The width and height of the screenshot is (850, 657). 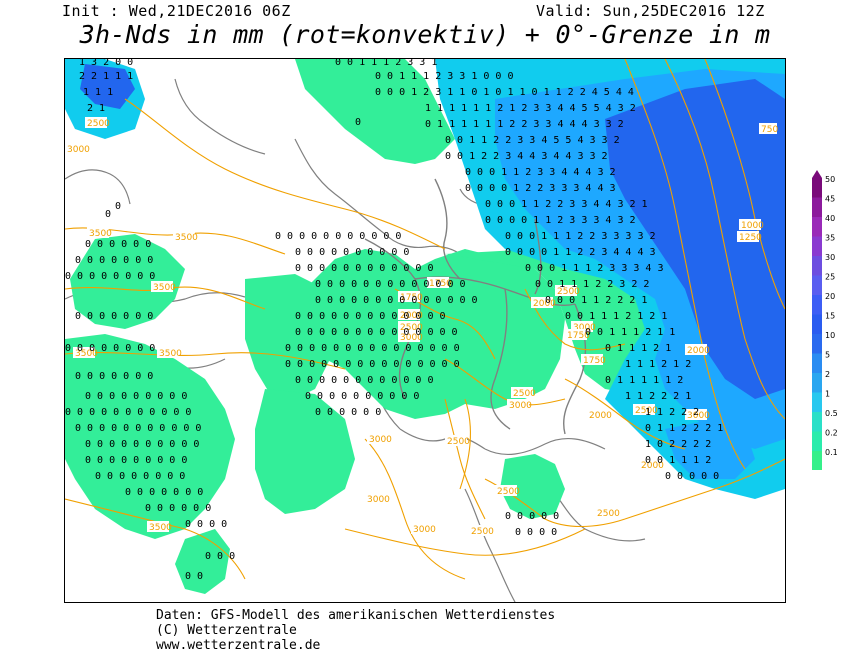 What do you see at coordinates (658, 396) in the screenshot?
I see `precip-value-row: 1 1 2 2 2 1` at bounding box center [658, 396].